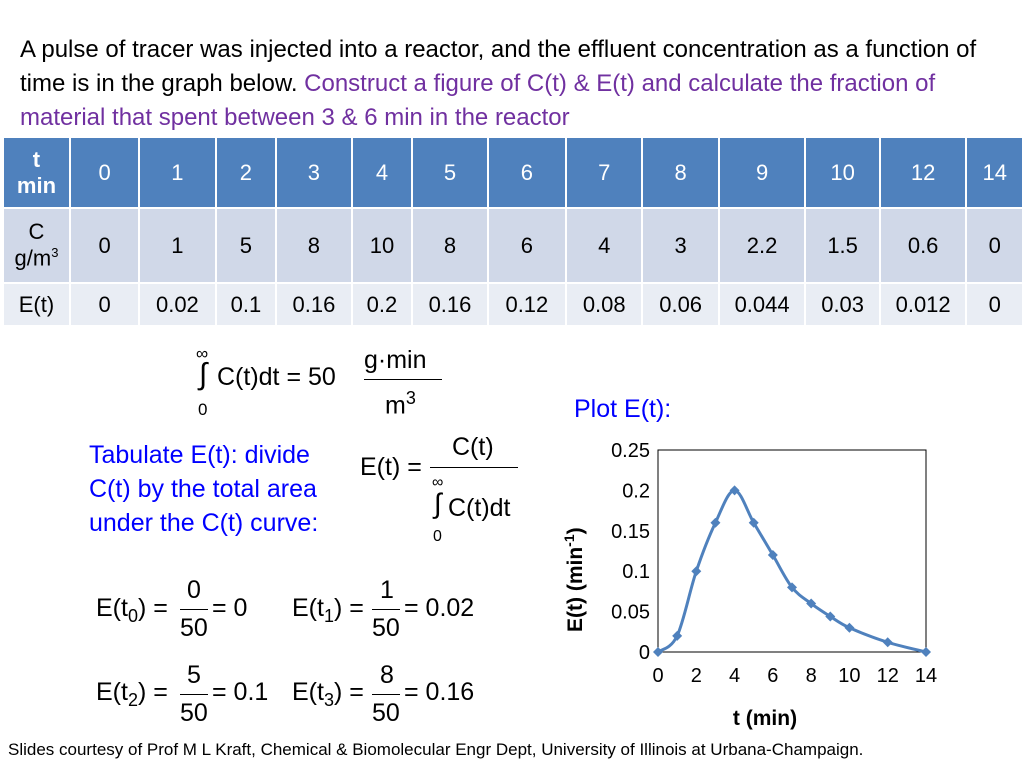  What do you see at coordinates (473, 447) in the screenshot?
I see `e-def-numerator: C(t)` at bounding box center [473, 447].